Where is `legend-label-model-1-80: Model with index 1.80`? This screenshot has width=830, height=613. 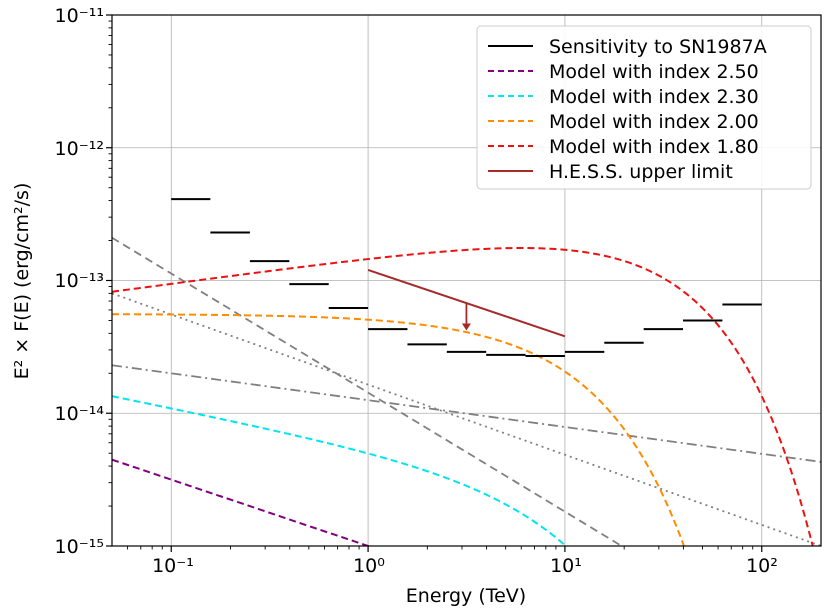
legend-label-model-1-80: Model with index 1.80 is located at coordinates (654, 147).